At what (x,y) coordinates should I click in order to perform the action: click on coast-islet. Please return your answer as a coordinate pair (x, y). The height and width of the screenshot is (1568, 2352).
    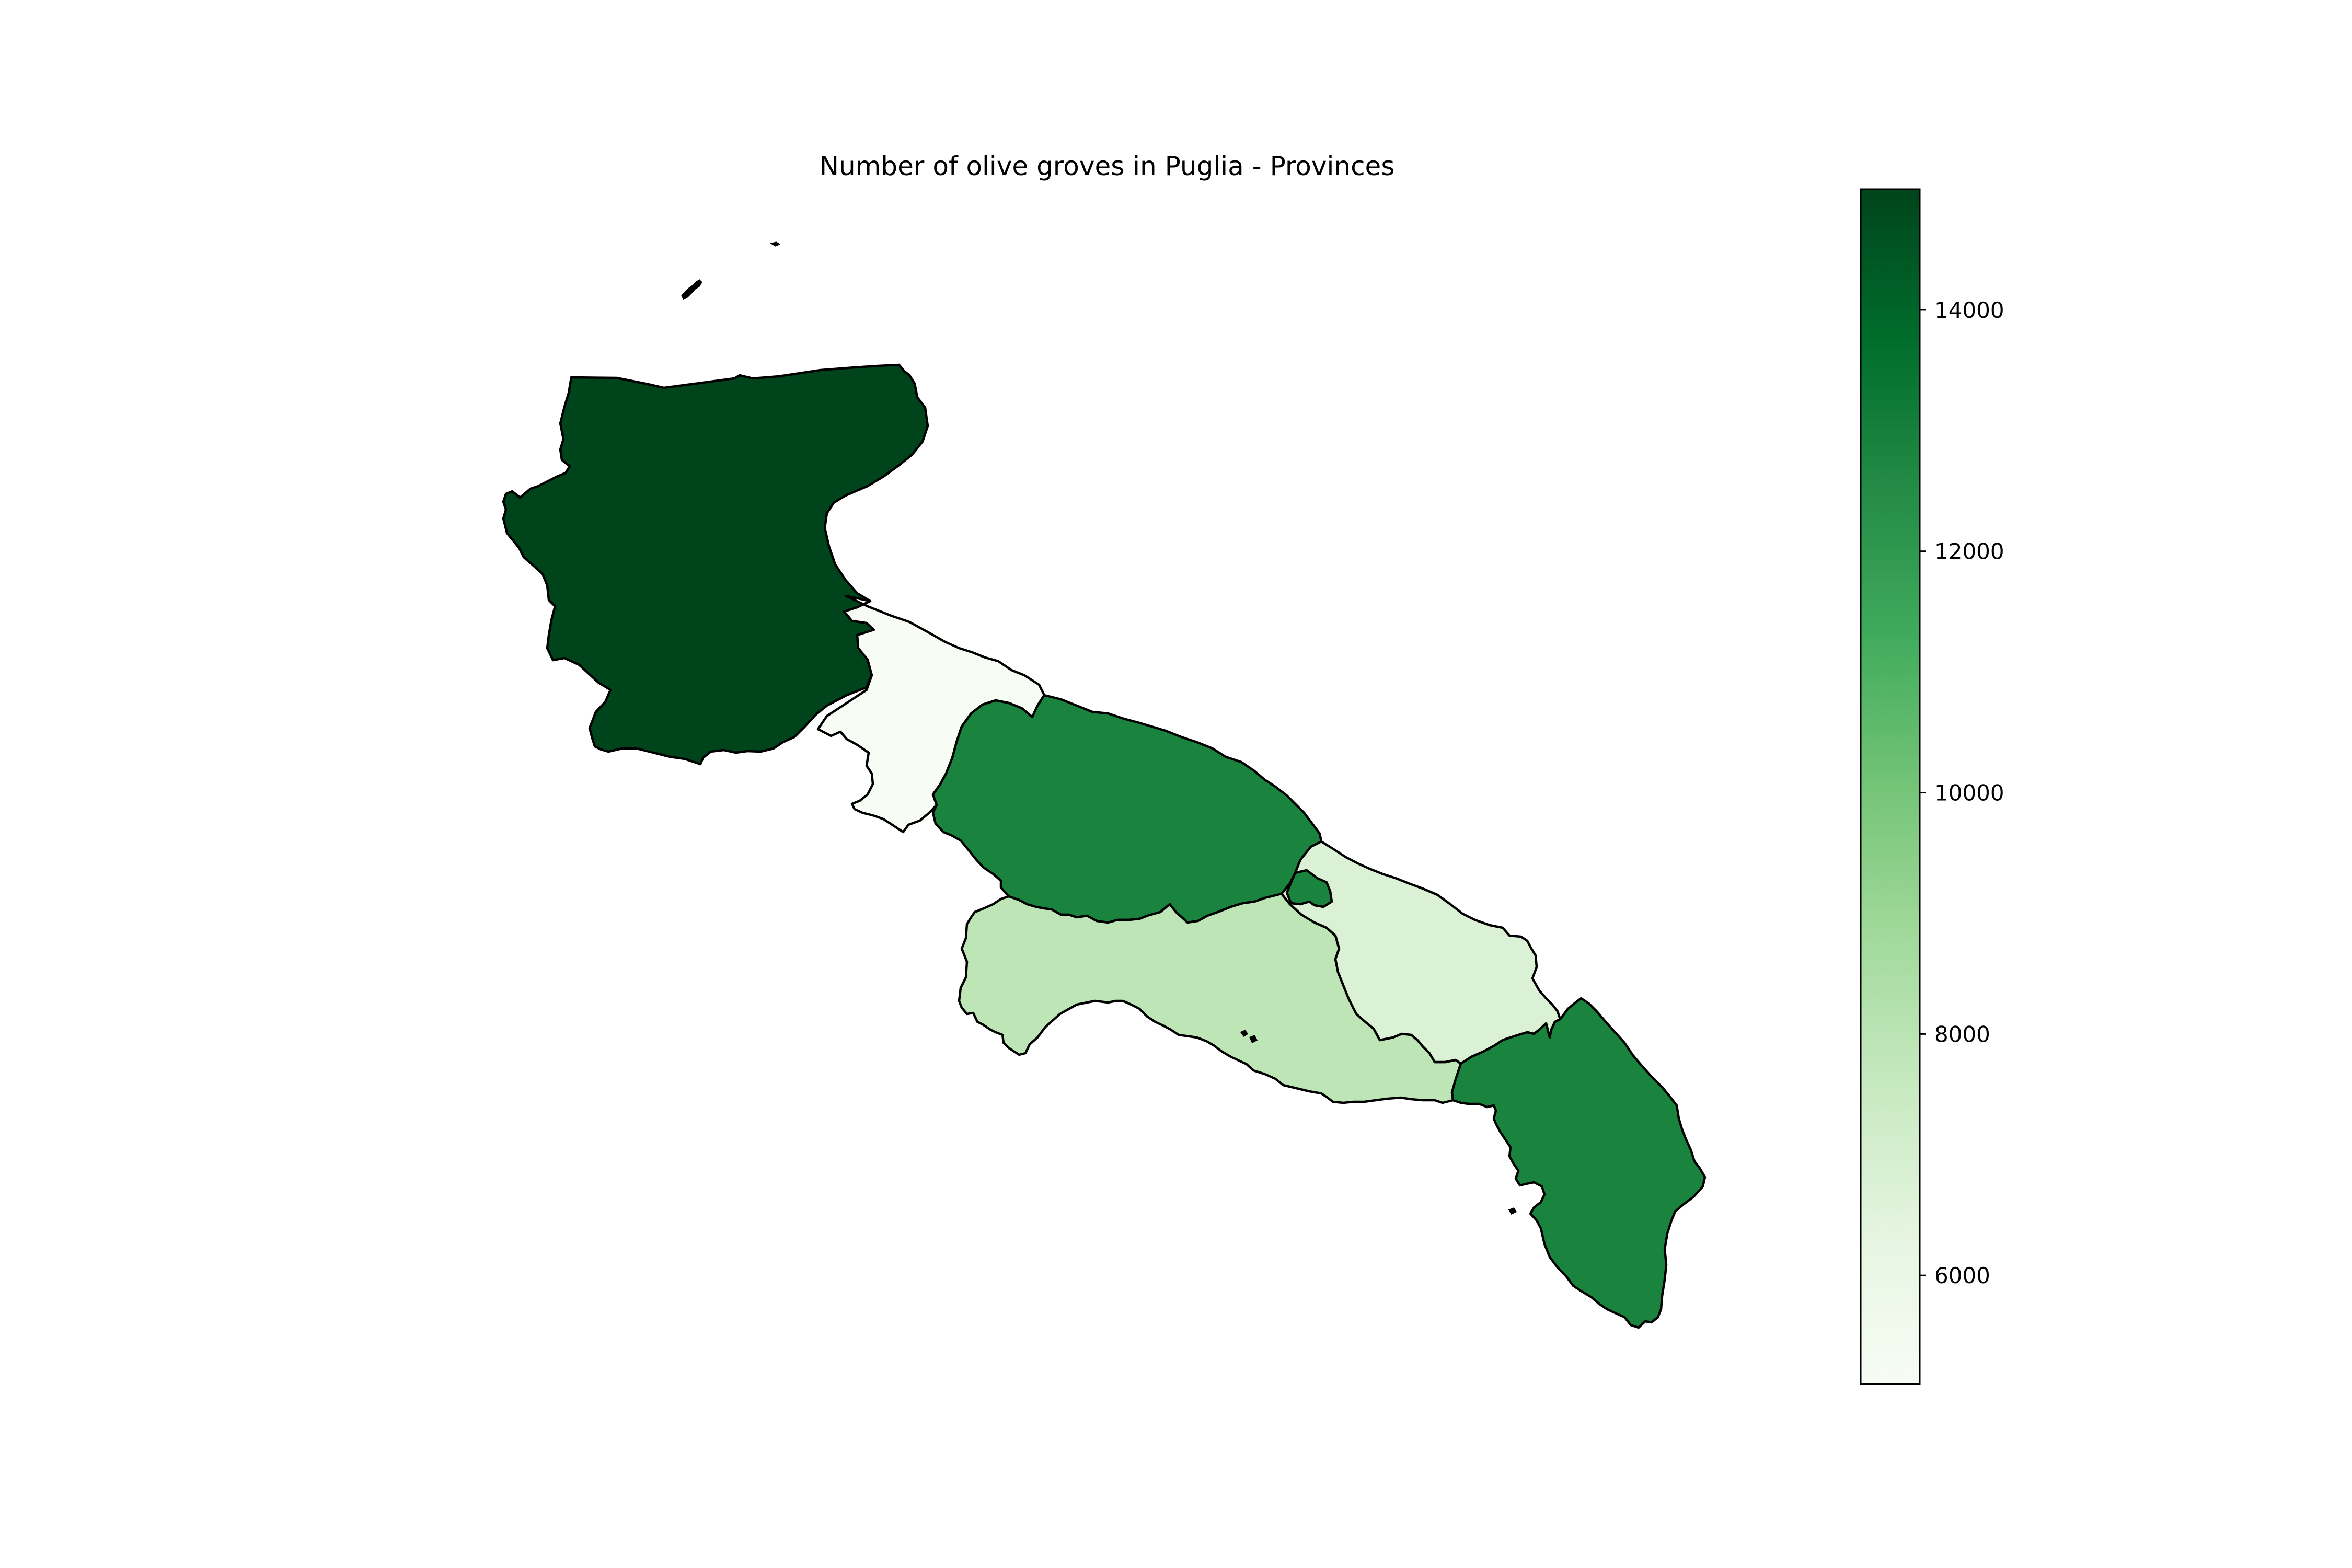
    Looking at the image, I should click on (1512, 1211).